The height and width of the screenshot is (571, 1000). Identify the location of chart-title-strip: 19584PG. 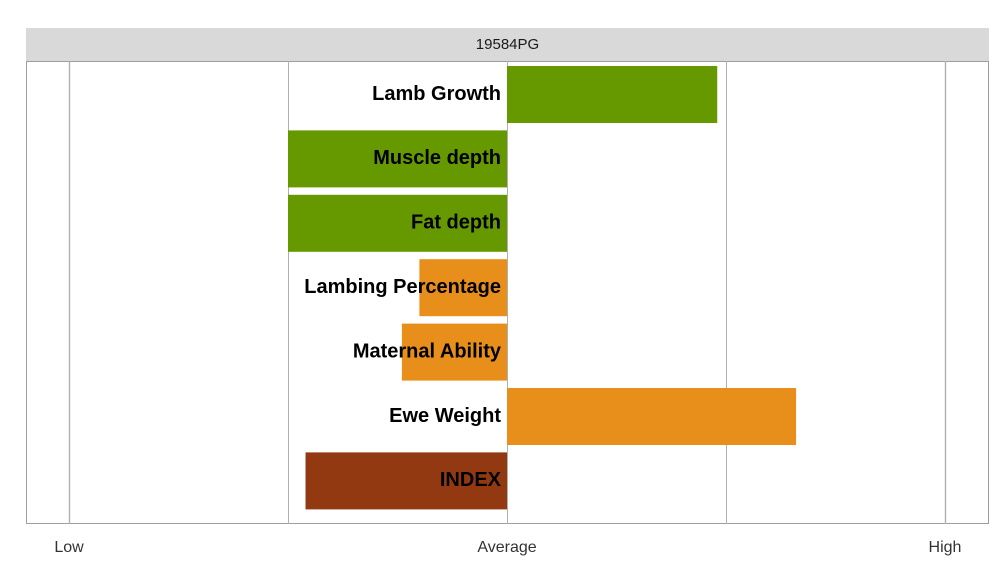
(507, 44).